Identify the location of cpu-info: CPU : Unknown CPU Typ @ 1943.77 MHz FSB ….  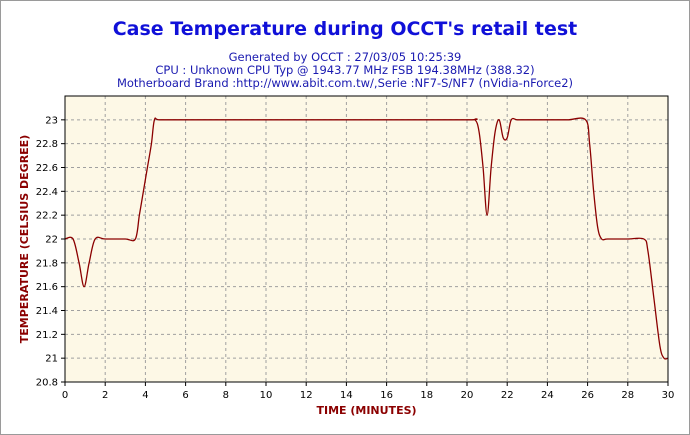
(345, 70).